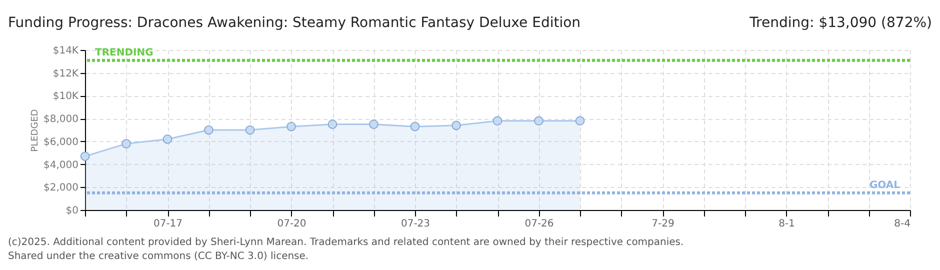  Describe the element at coordinates (158, 256) in the screenshot. I see `text: Shared under the creative commons (CC BY-NC 3.0) license.` at that location.